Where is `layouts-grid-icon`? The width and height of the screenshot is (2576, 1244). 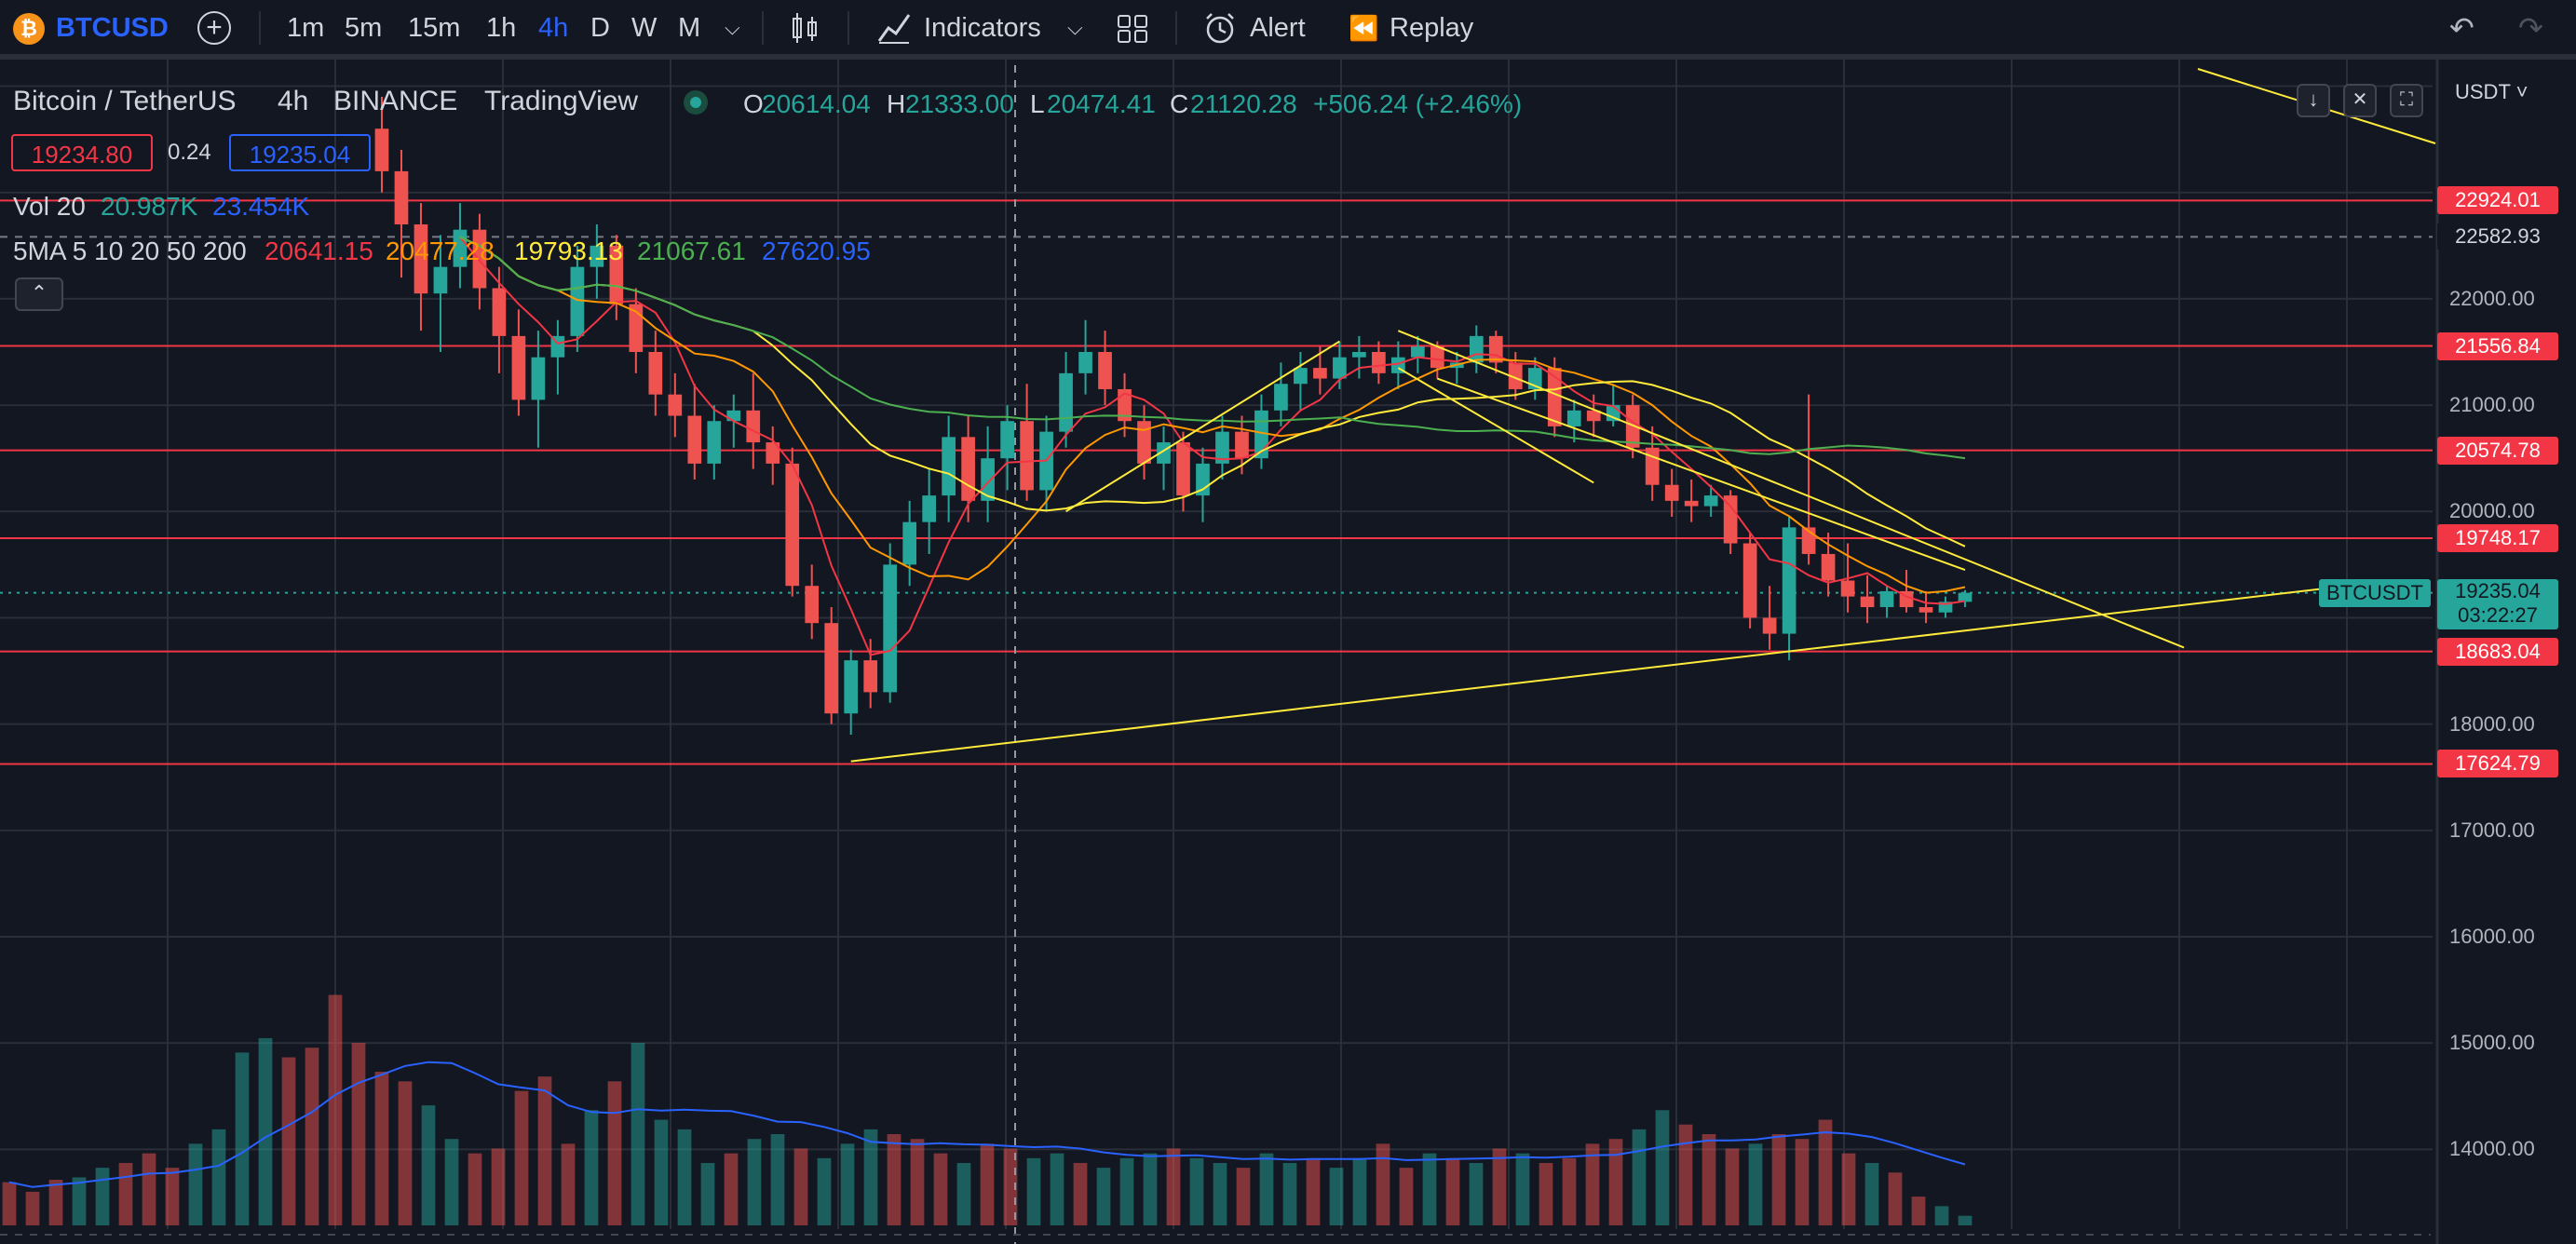
layouts-grid-icon is located at coordinates (1132, 28).